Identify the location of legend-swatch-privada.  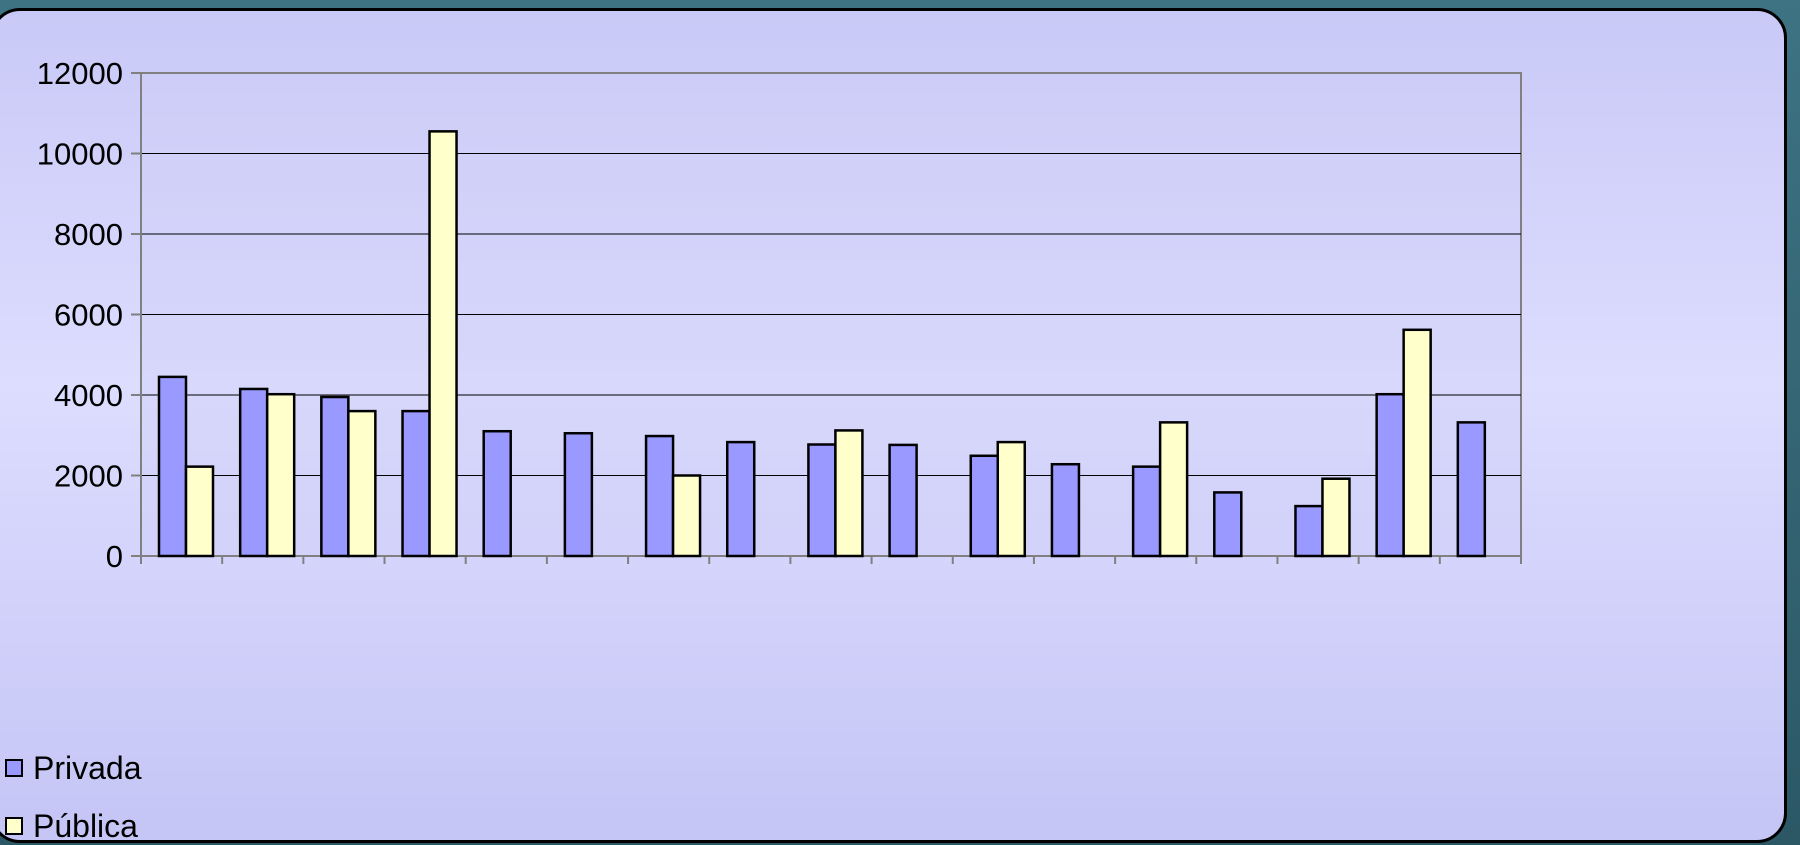
(14, 768).